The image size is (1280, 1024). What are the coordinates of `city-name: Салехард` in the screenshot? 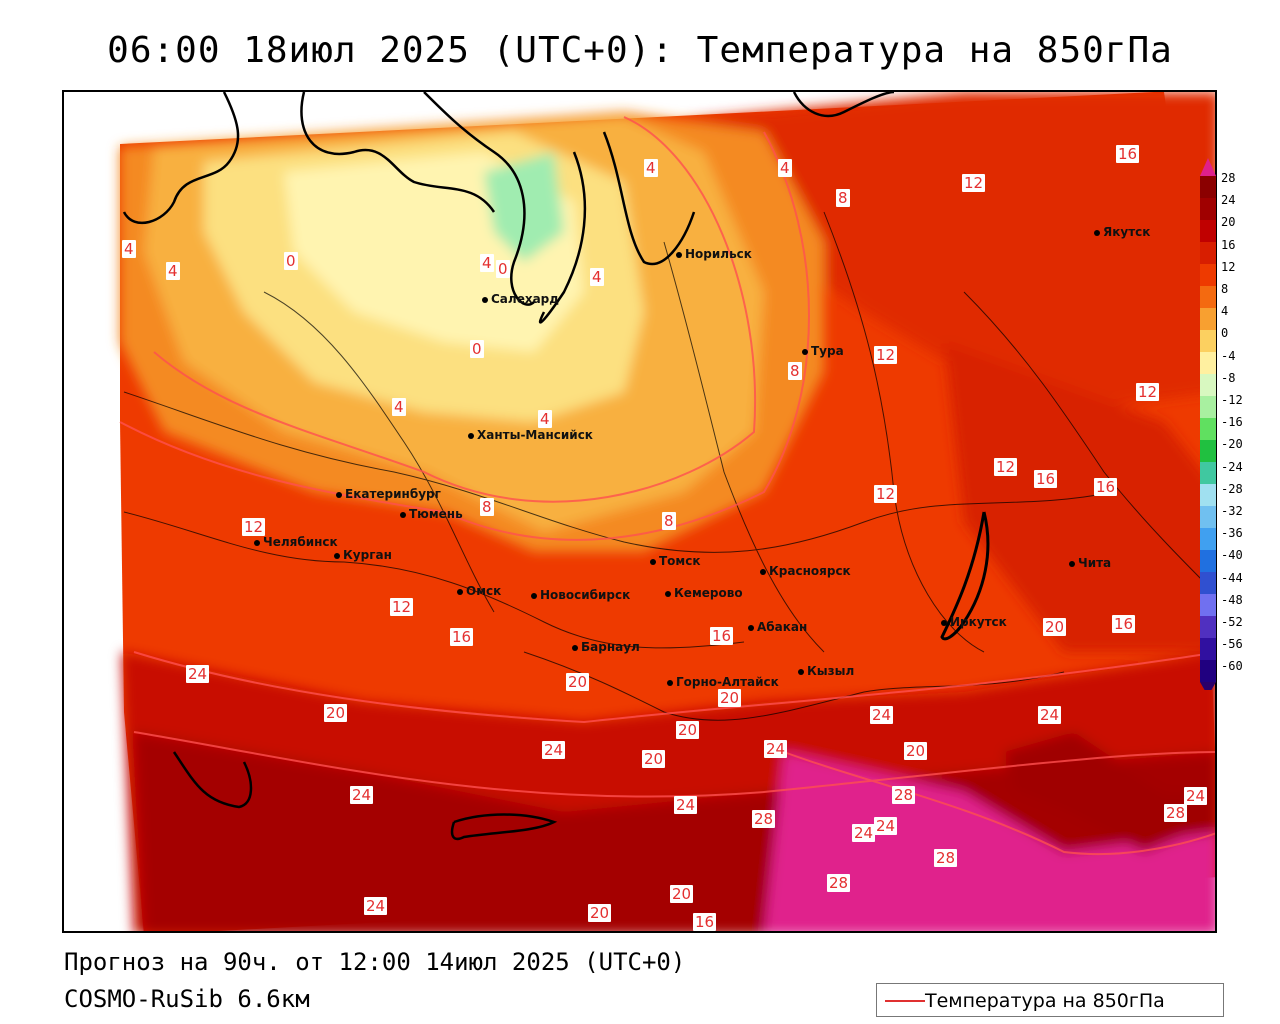 It's located at (525, 299).